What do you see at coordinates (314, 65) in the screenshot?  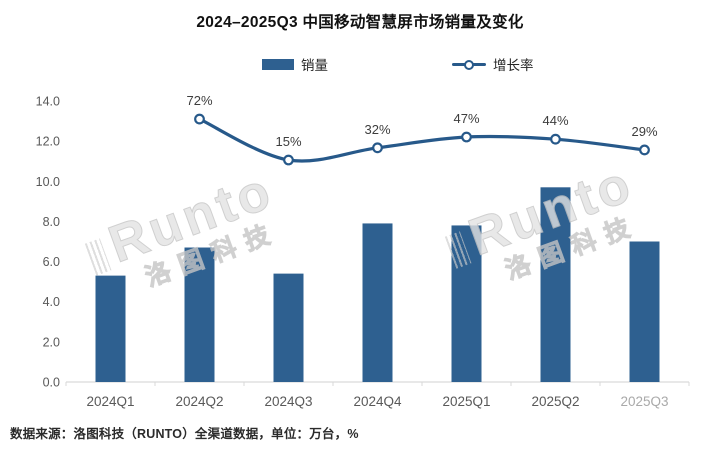 I see `legend-sales-label: 销量` at bounding box center [314, 65].